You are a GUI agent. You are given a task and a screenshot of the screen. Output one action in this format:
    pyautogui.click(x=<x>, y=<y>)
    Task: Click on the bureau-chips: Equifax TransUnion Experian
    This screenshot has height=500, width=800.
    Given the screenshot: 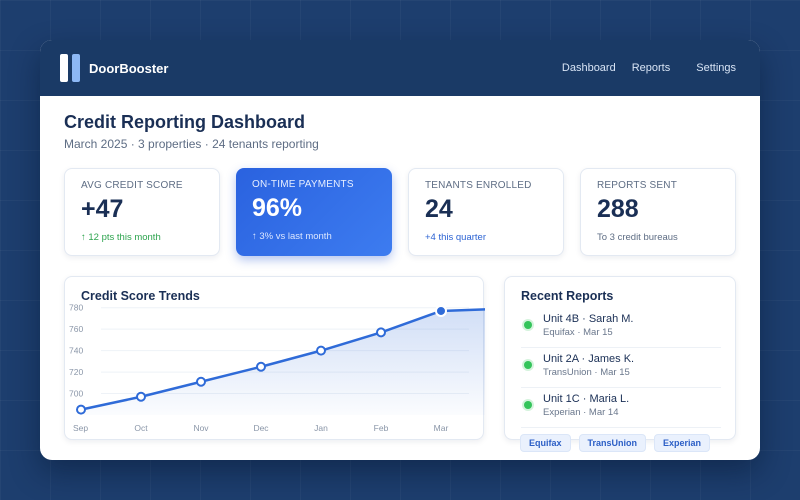 What is the action you would take?
    pyautogui.click(x=615, y=443)
    